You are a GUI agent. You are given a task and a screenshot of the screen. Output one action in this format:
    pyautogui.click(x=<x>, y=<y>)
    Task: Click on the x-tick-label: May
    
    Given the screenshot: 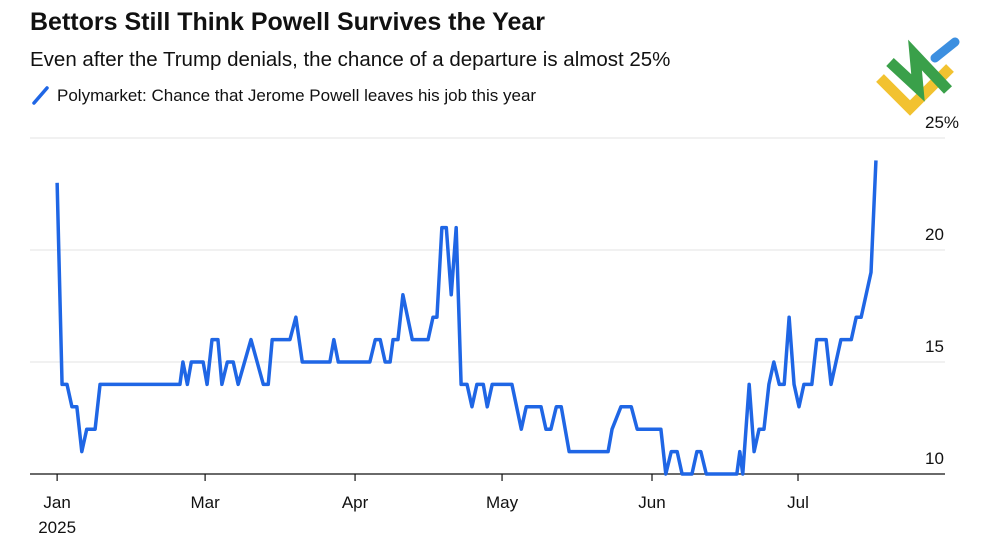 What is the action you would take?
    pyautogui.click(x=502, y=502)
    